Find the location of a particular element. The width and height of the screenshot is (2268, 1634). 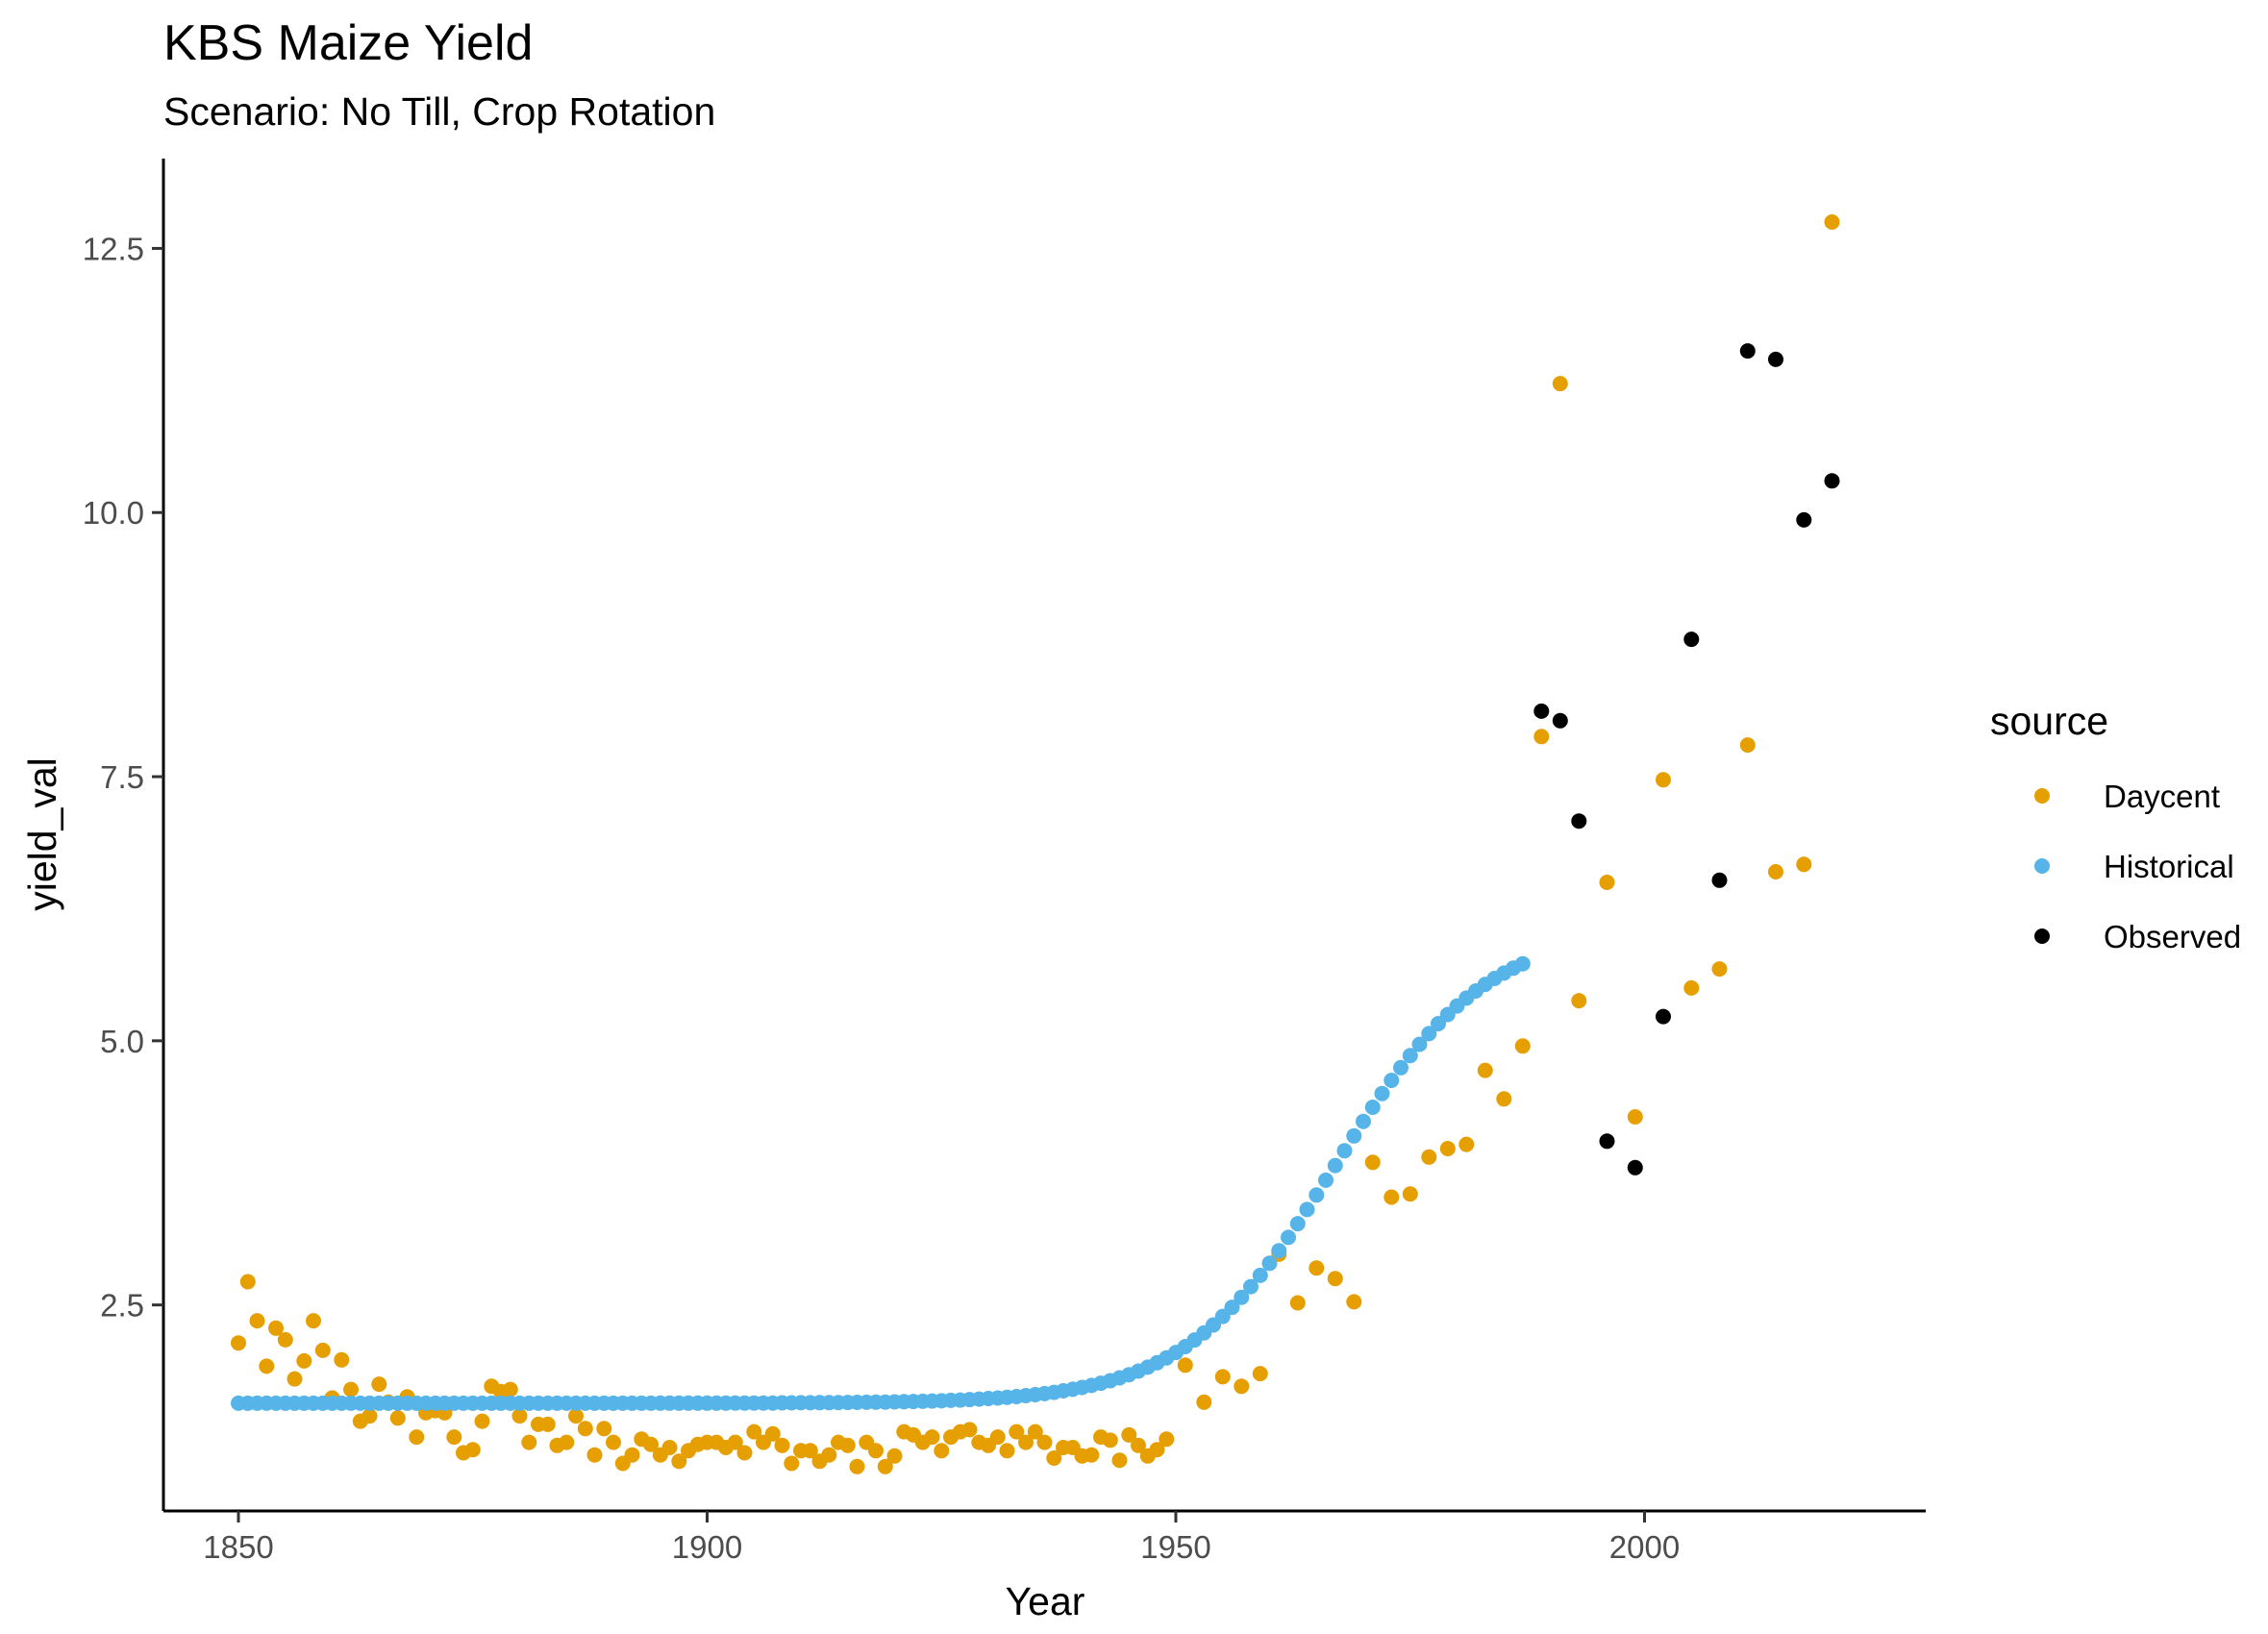

legend-title: source is located at coordinates (2049, 721).